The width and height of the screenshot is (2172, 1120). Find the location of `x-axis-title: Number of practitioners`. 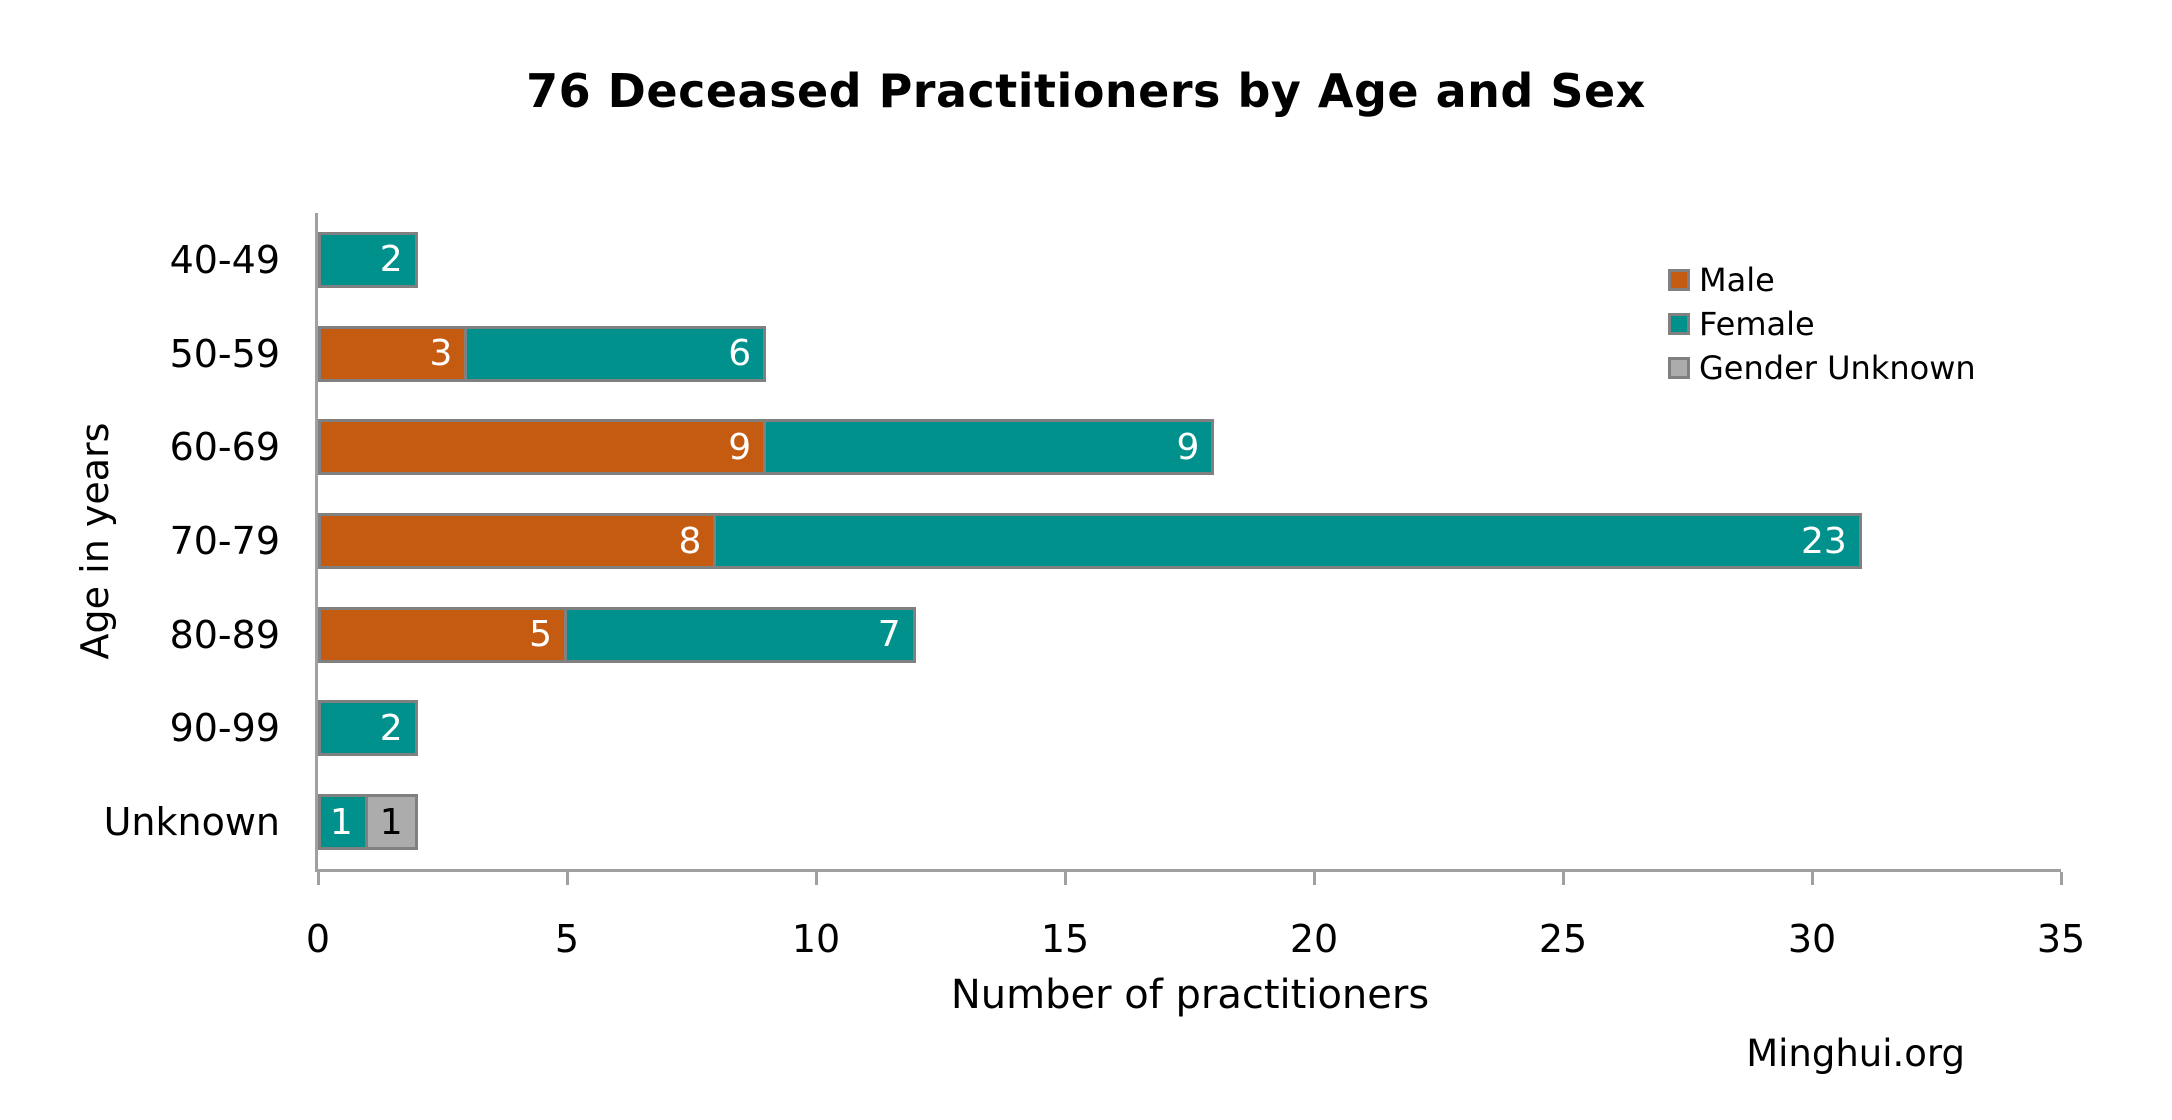

x-axis-title: Number of practitioners is located at coordinates (1190, 995).